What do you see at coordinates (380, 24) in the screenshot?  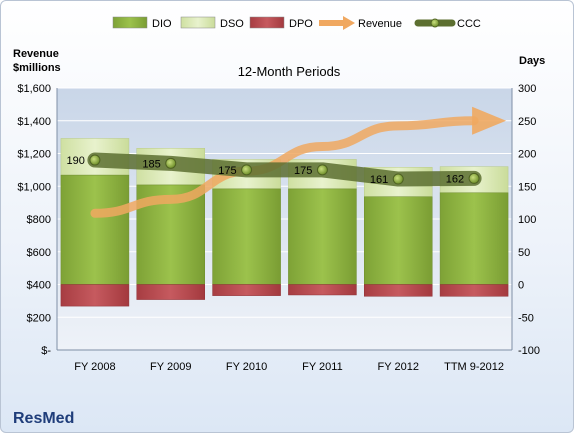 I see `legend-label-revenue: Revenue` at bounding box center [380, 24].